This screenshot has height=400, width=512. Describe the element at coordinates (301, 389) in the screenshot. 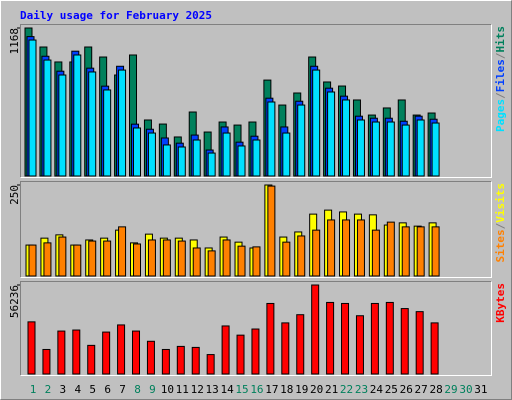

I see `x-tick-label: 19` at that location.